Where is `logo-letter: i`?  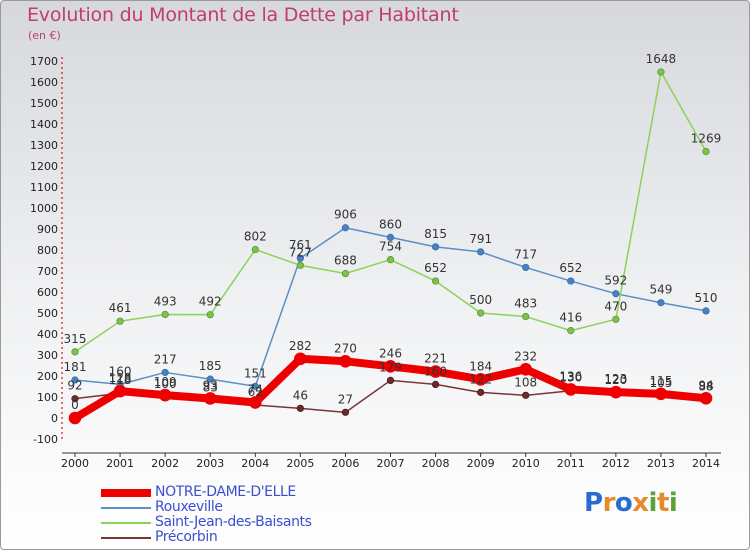
logo-letter: i is located at coordinates (673, 503).